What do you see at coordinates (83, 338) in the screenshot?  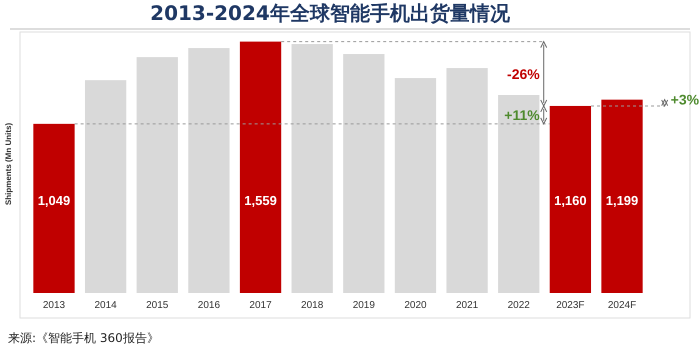 I see `source-note: 来源:《智能手机 360报告》` at bounding box center [83, 338].